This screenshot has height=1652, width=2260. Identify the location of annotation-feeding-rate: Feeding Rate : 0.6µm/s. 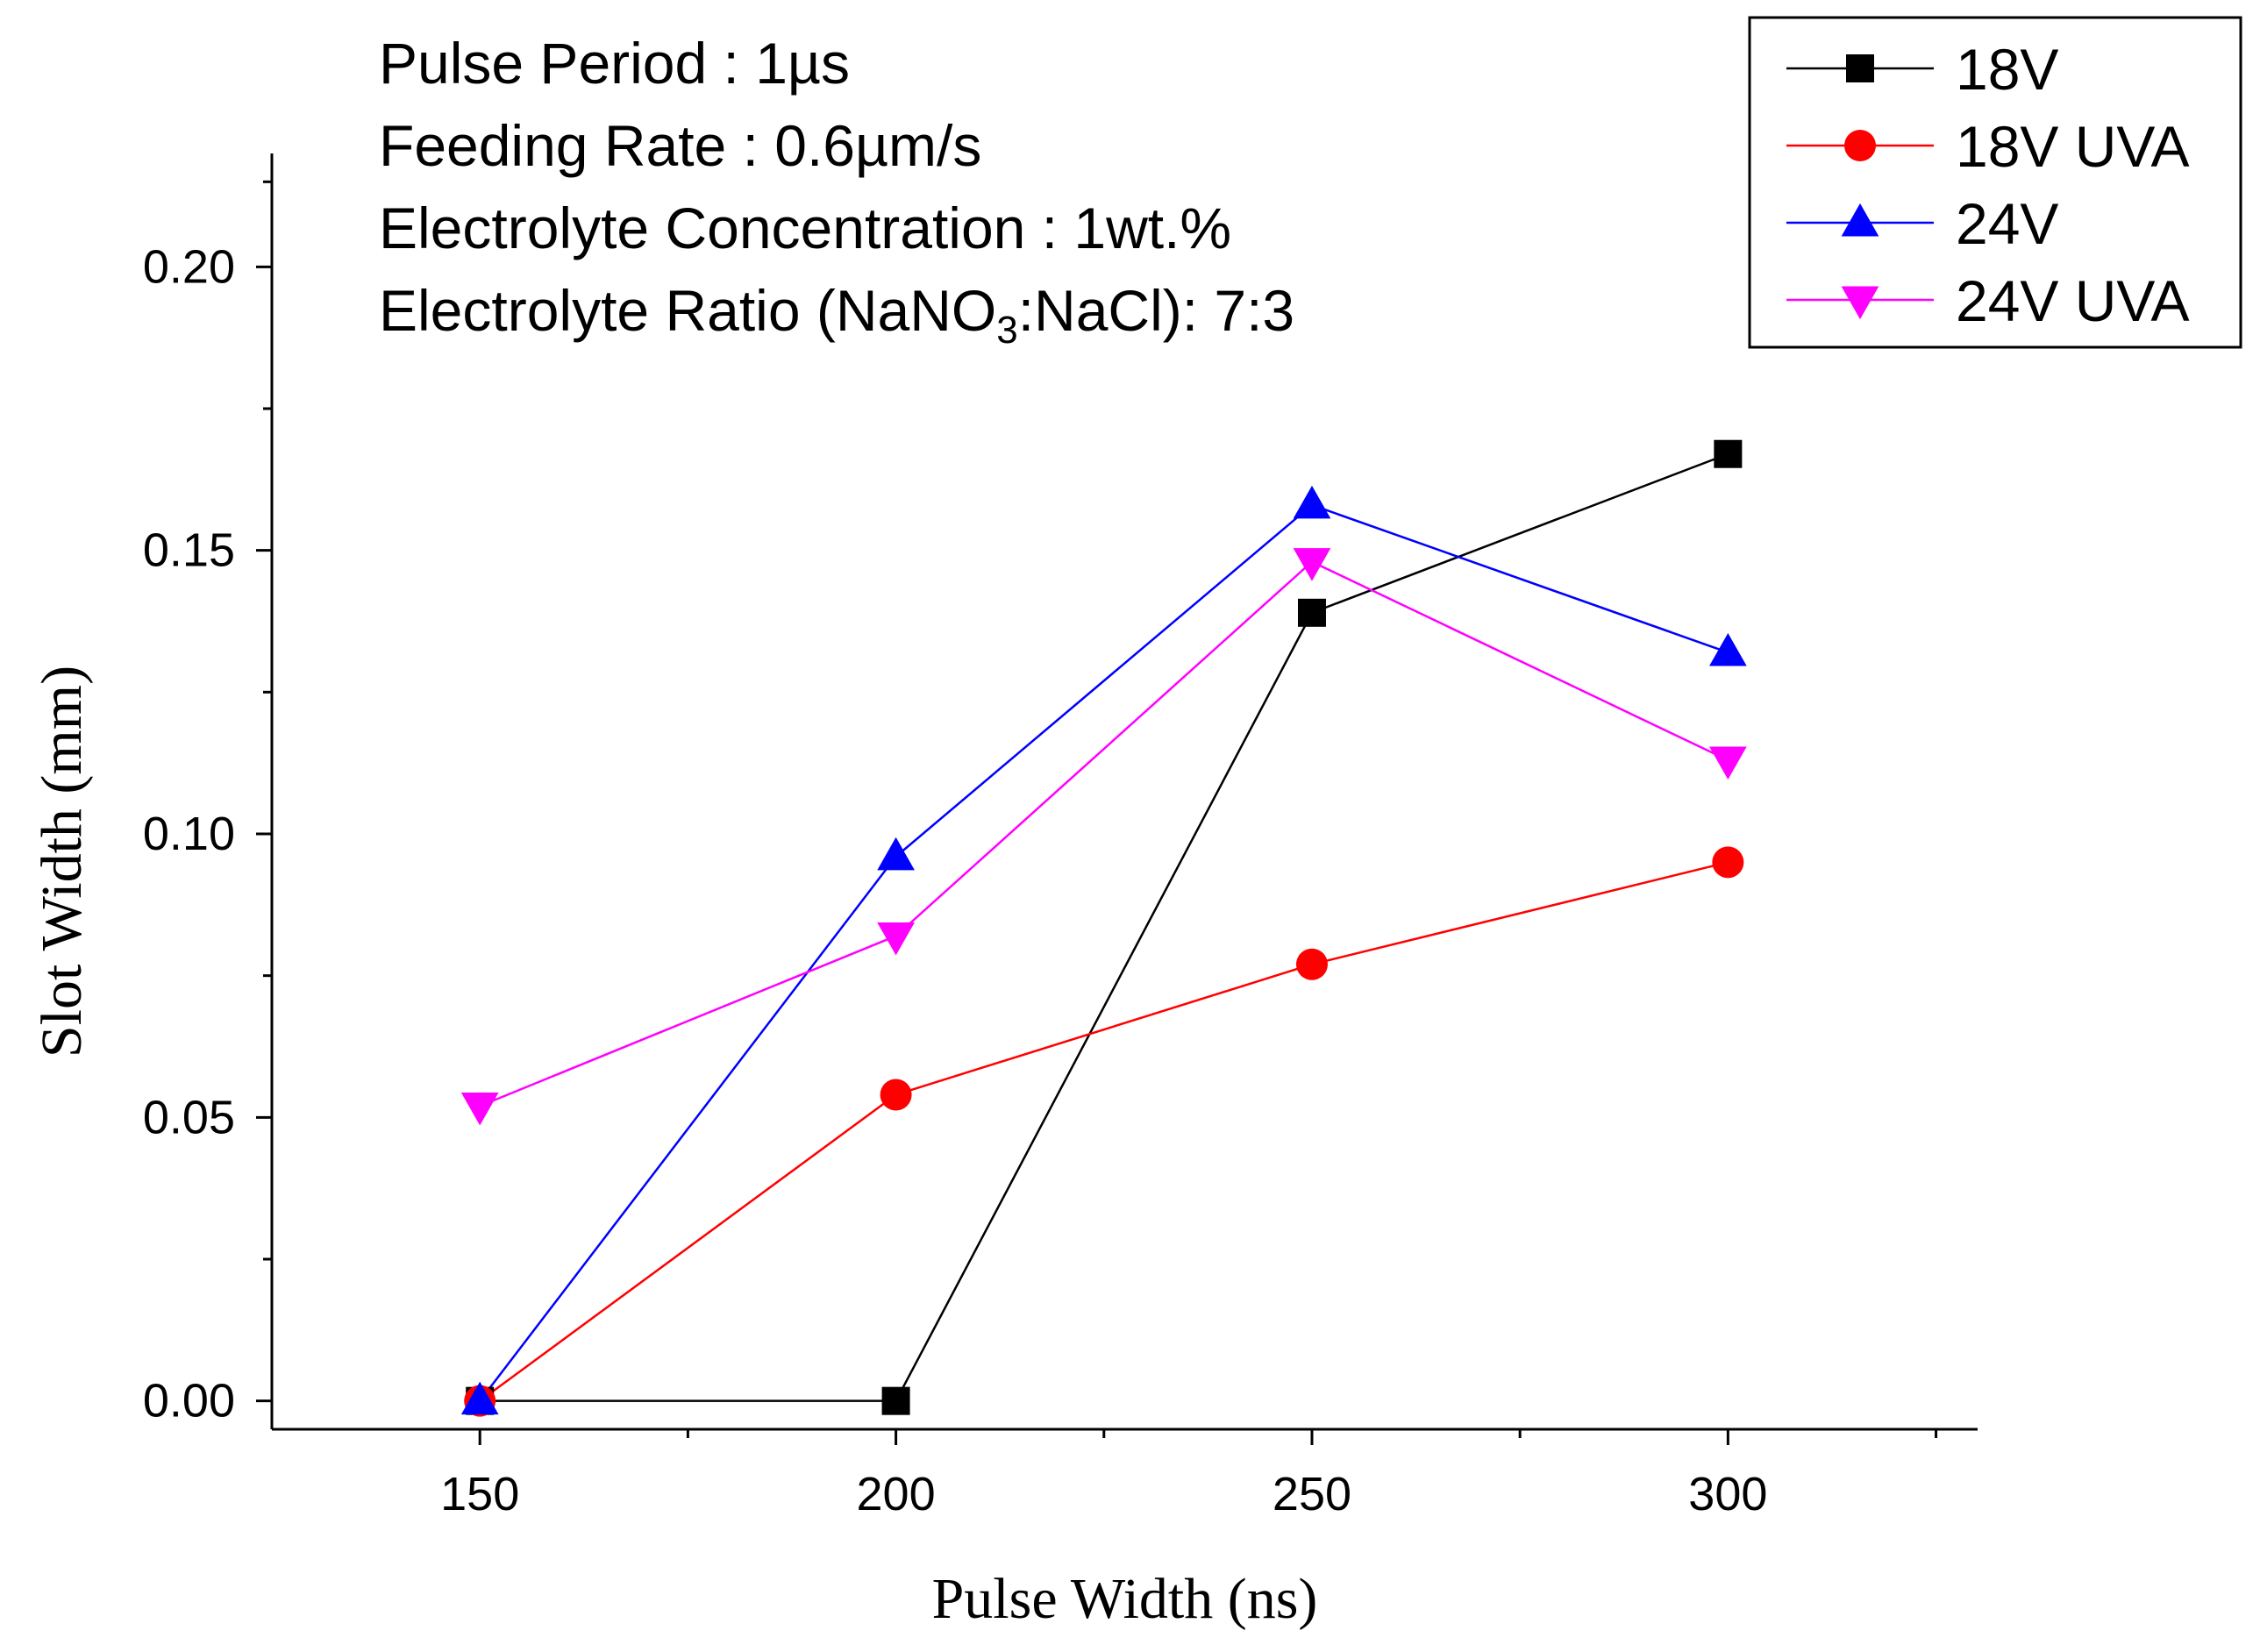
(680, 145).